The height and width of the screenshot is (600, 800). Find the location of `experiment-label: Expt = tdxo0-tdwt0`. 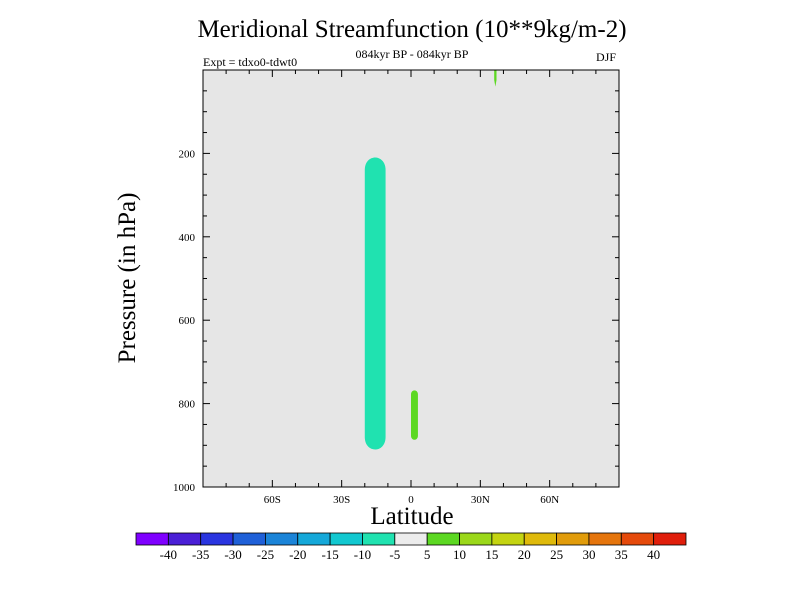

experiment-label: Expt = tdxo0-tdwt0 is located at coordinates (250, 62).